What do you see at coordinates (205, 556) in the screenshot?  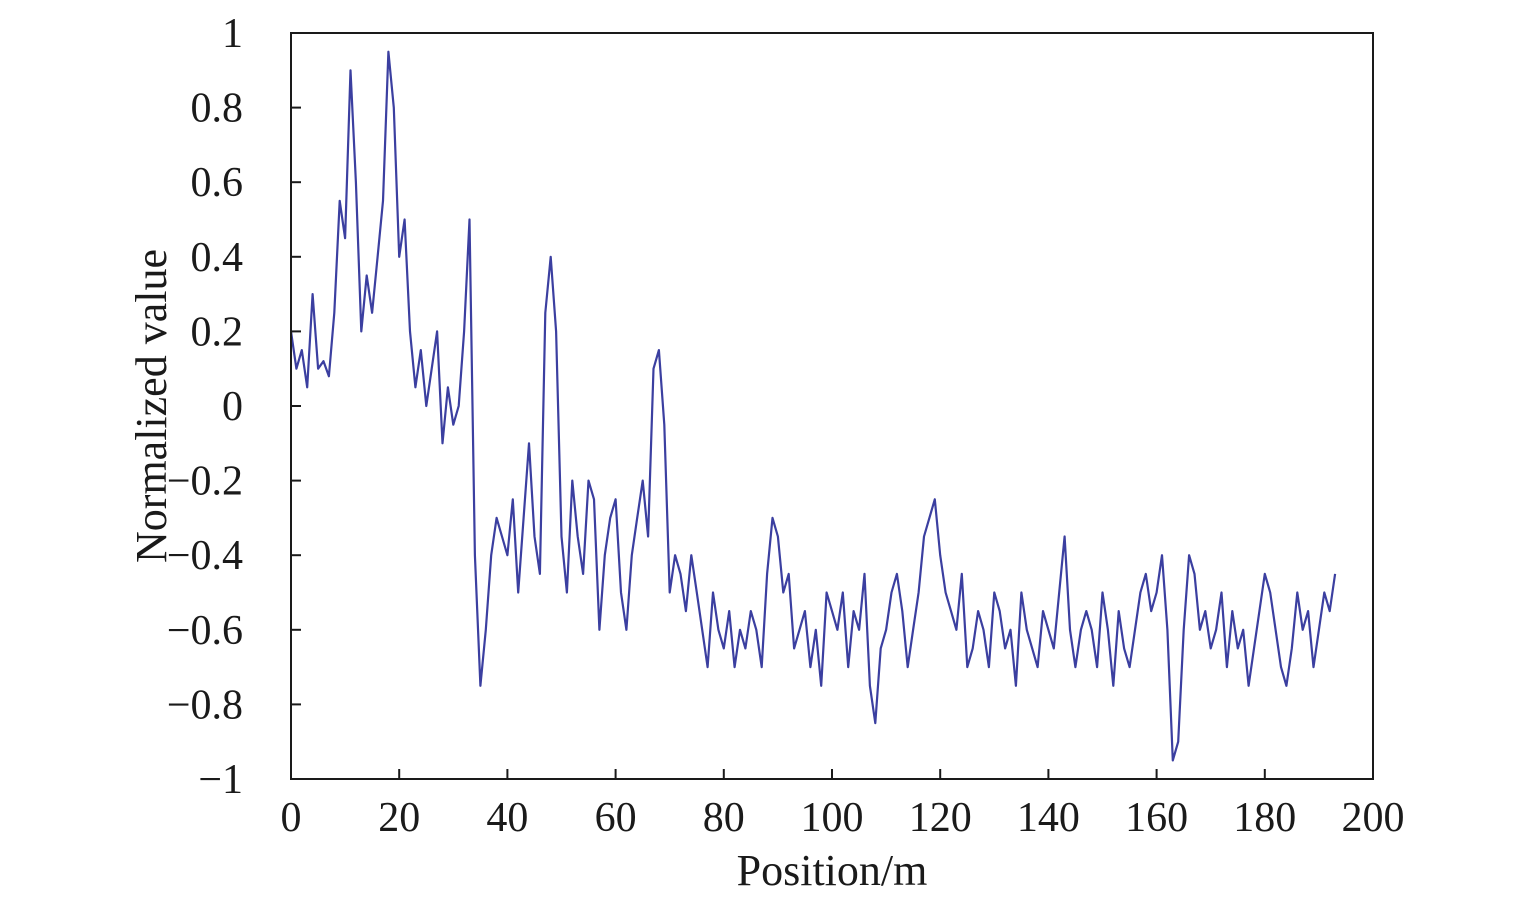 I see `y-tick-label: −0.4` at bounding box center [205, 556].